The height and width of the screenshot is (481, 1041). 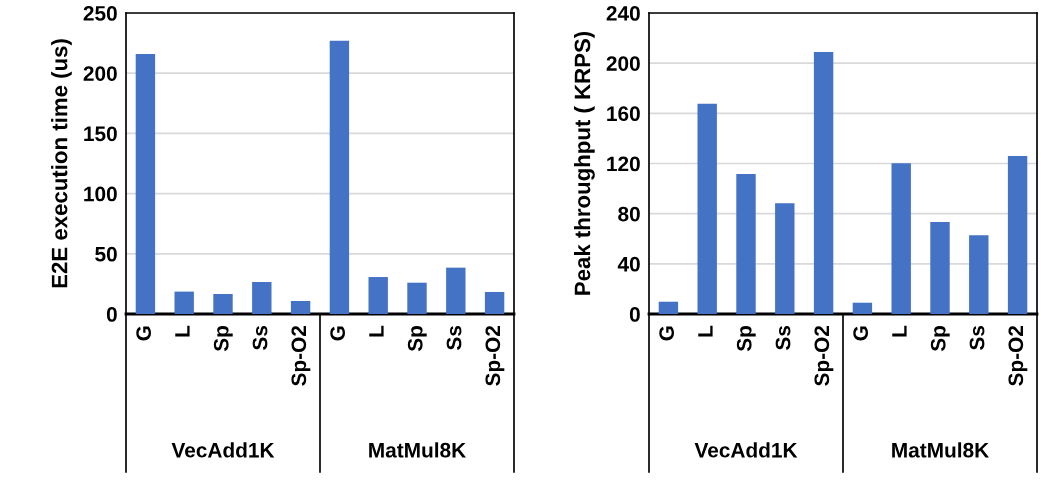 What do you see at coordinates (100, 13) in the screenshot?
I see `y-tick-label: 250` at bounding box center [100, 13].